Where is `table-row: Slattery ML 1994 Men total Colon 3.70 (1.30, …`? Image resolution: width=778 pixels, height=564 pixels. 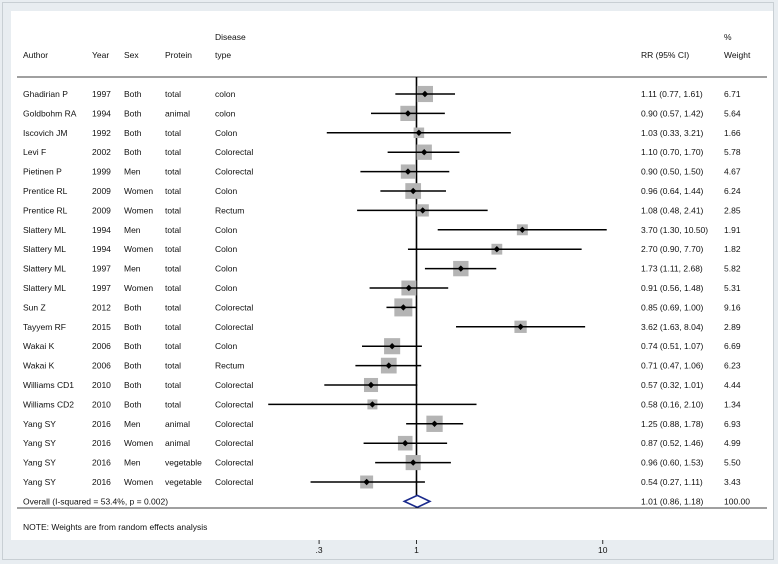 table-row: Slattery ML 1994 Men total Colon 3.70 (1.30, … is located at coordinates (382, 230).